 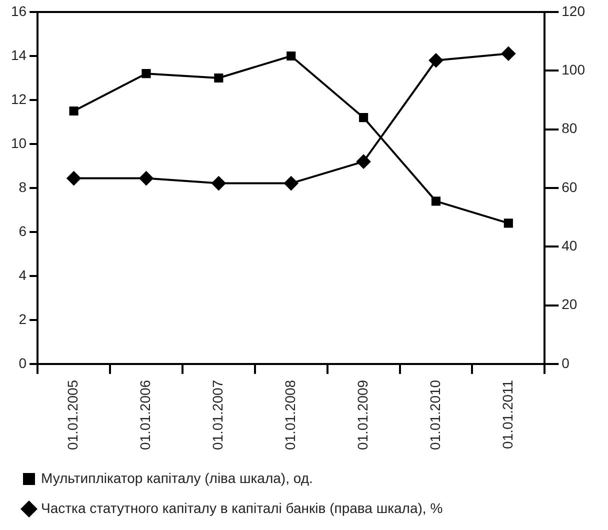 What do you see at coordinates (22, 230) in the screenshot?
I see `y-tick-label: 6` at bounding box center [22, 230].